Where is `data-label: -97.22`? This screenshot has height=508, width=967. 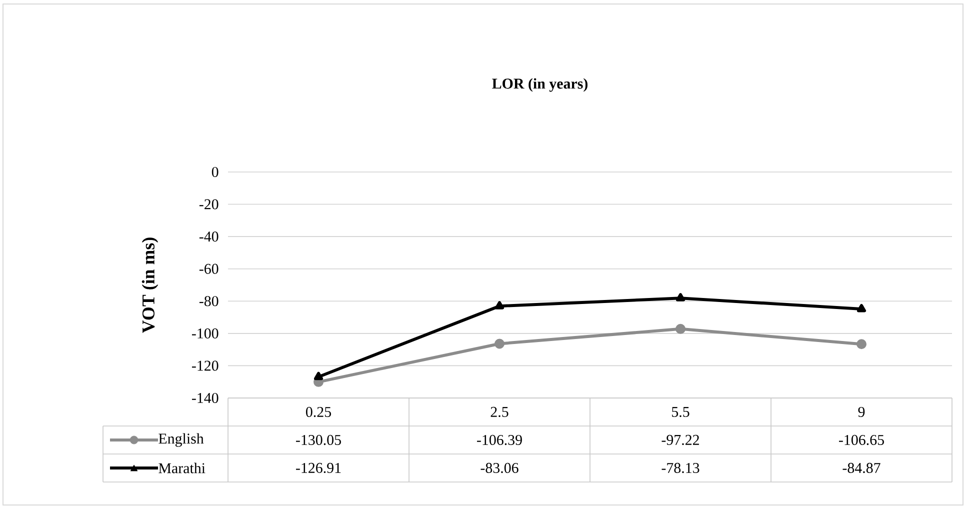 data-label: -97.22 is located at coordinates (680, 440).